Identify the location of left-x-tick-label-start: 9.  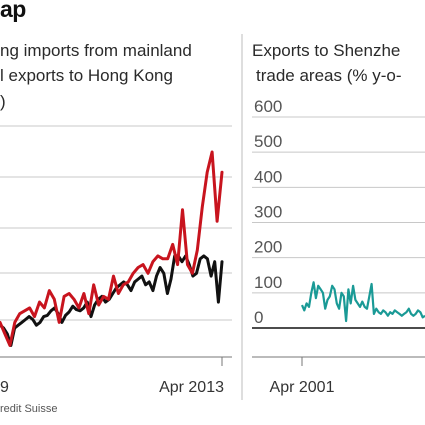
(4, 387).